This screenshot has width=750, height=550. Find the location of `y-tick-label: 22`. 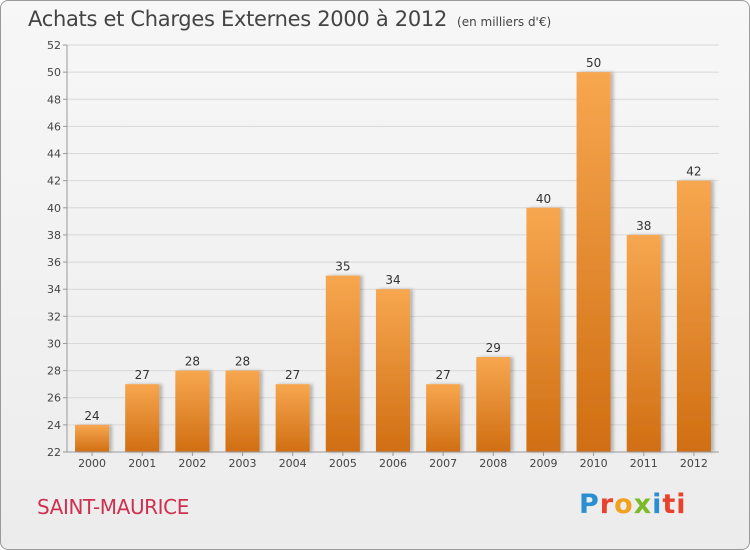

y-tick-label: 22 is located at coordinates (54, 452).